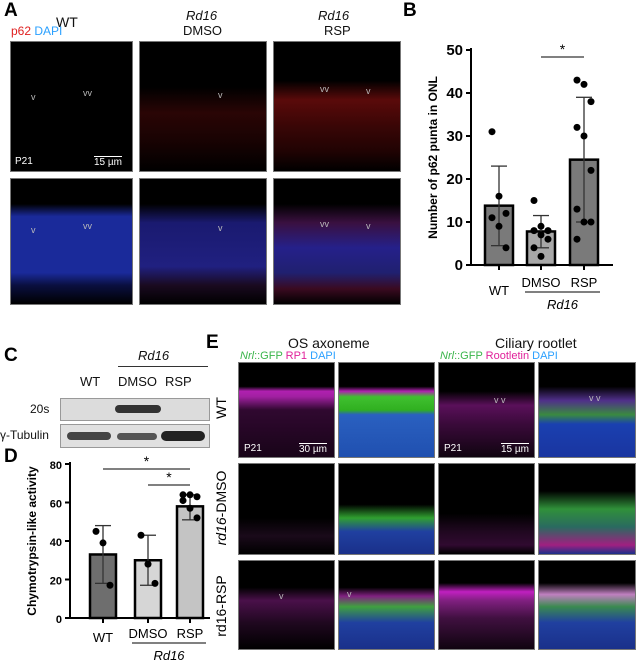 This screenshot has width=636, height=667. I want to click on blot-tubulin, so click(135, 436).